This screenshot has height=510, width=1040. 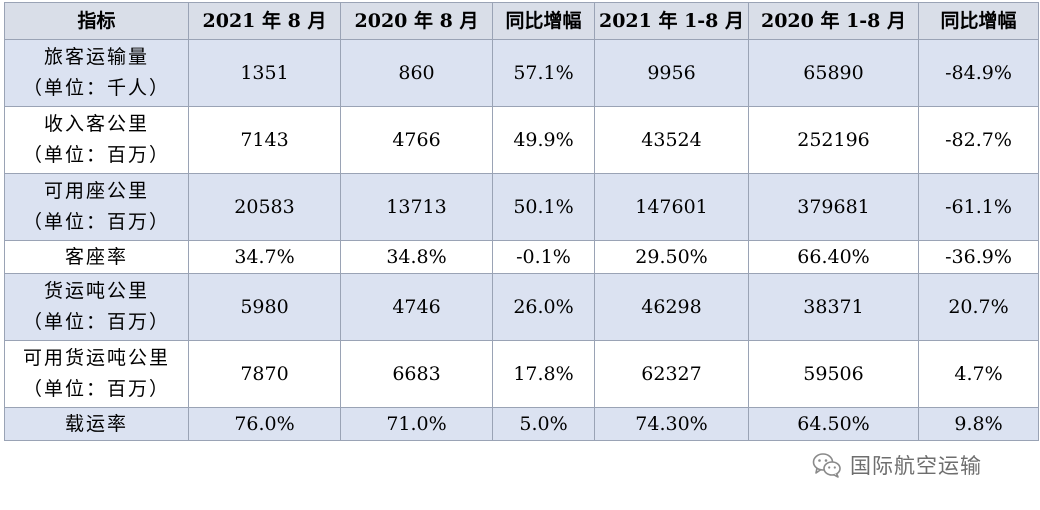 I want to click on metric-name: 货运吨公里, so click(x=96, y=291).